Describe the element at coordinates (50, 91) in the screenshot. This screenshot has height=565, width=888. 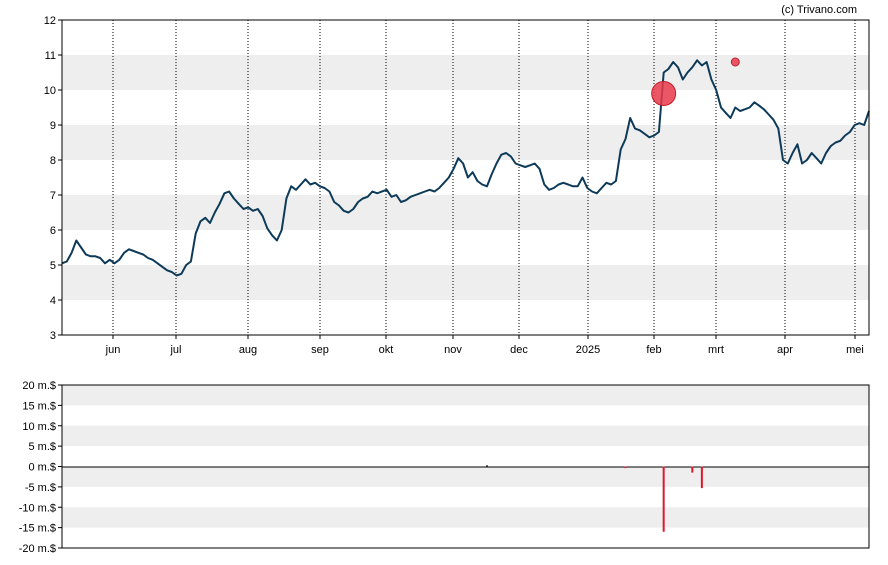
I see `y-tick-label: 10` at that location.